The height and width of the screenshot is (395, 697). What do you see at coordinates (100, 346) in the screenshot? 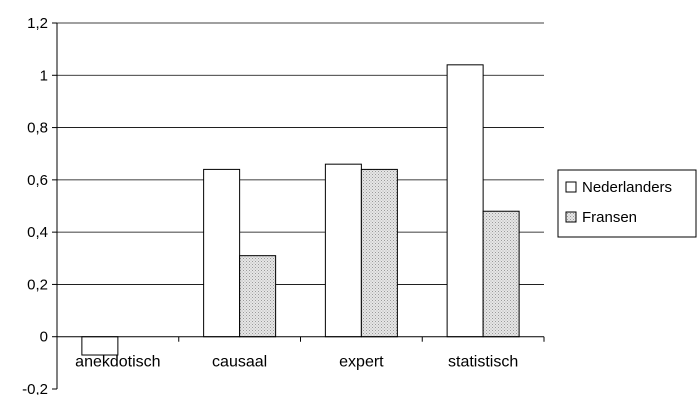
I see `bar-nederlanders-anekdotisch` at bounding box center [100, 346].